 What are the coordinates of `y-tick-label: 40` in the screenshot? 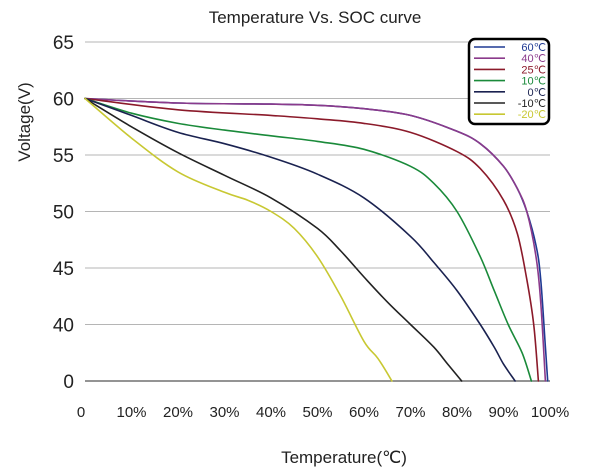 It's located at (63, 326).